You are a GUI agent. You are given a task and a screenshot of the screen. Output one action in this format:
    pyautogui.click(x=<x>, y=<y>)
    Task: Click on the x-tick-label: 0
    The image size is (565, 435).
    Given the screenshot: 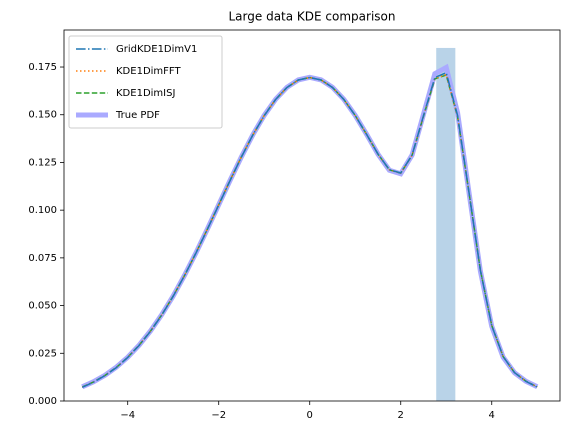 What is the action you would take?
    pyautogui.click(x=310, y=415)
    